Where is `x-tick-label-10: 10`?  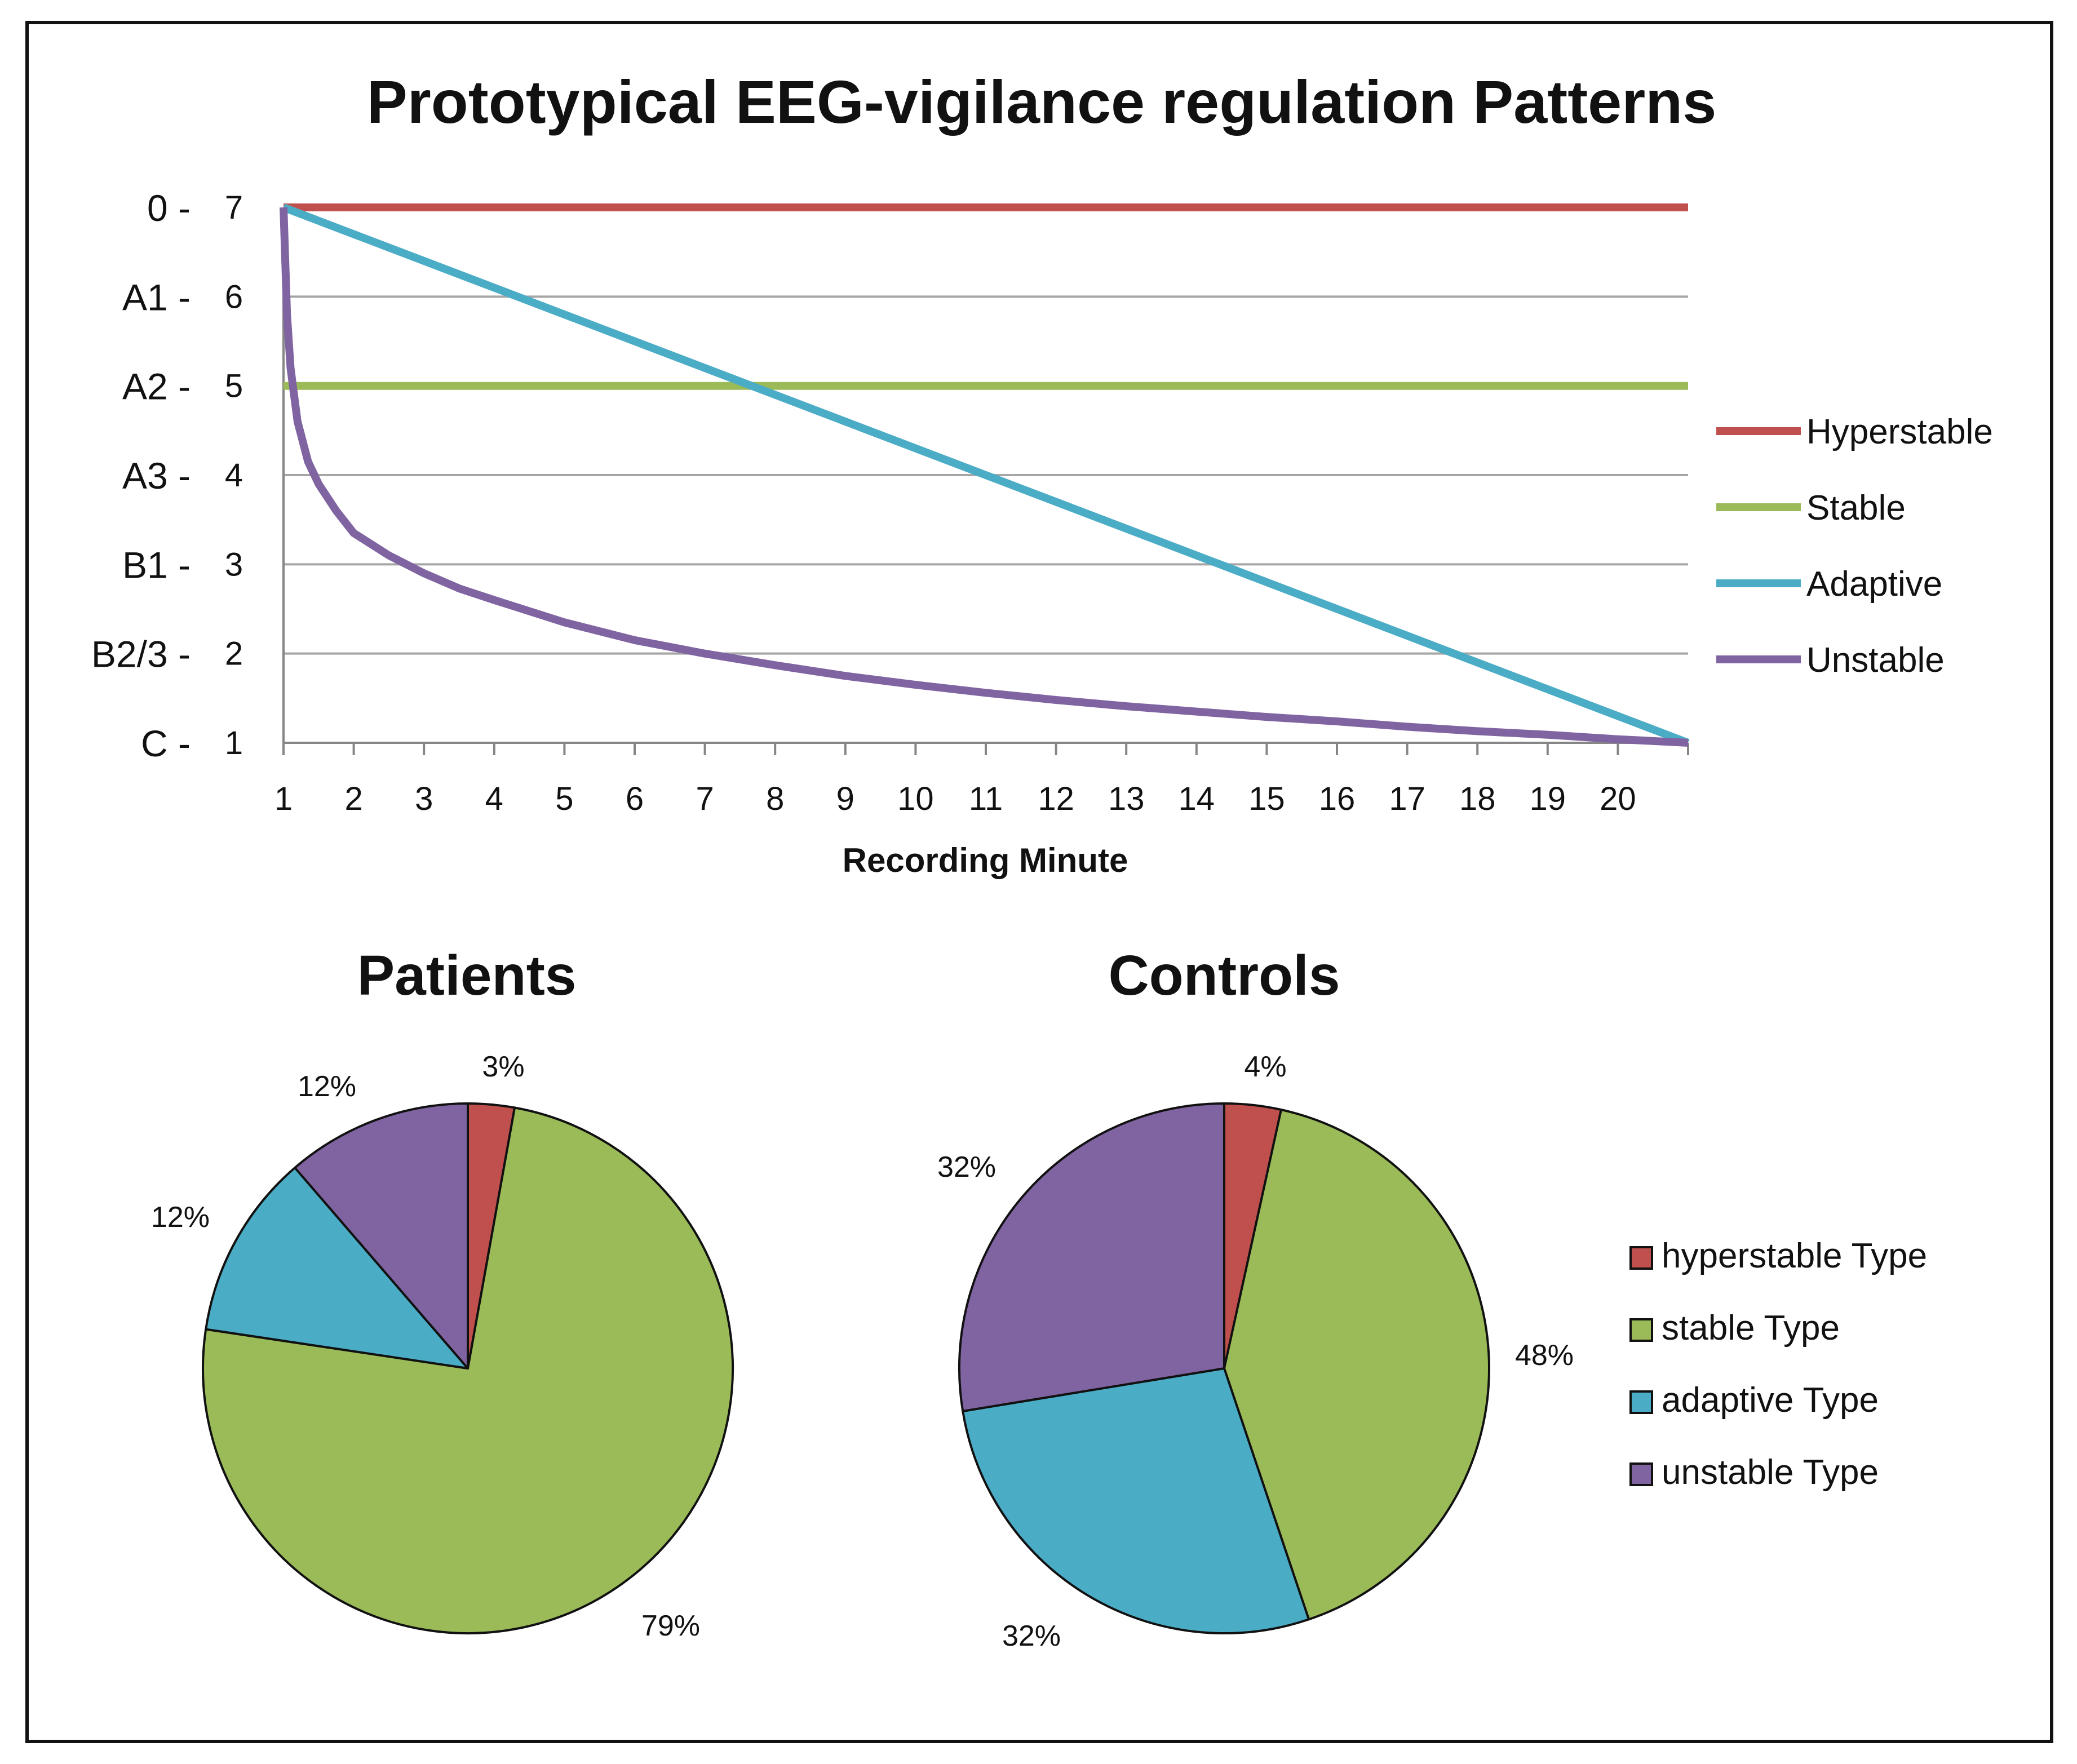 x-tick-label-10: 10 is located at coordinates (915, 799).